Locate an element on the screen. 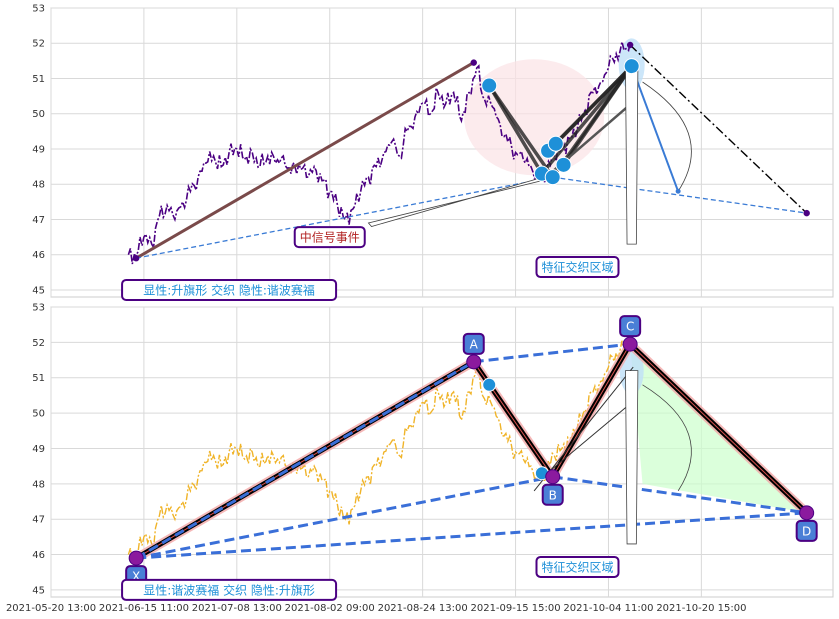  top-signal-label: 中信号事件 is located at coordinates (330, 237).